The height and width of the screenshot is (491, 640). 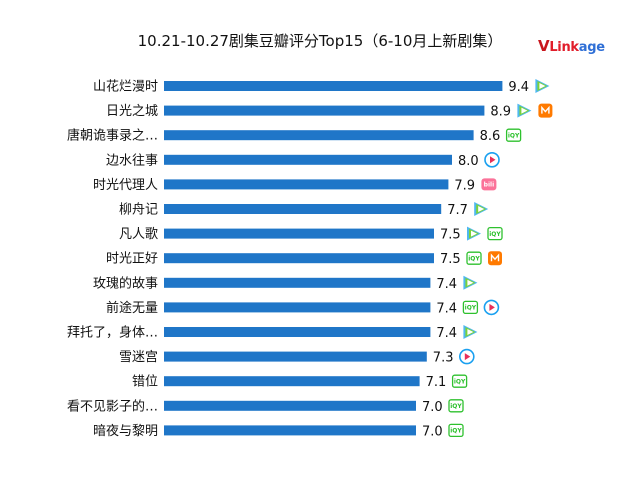 I want to click on bar-row: 玫瑰的故事 7.4, so click(x=285, y=283).